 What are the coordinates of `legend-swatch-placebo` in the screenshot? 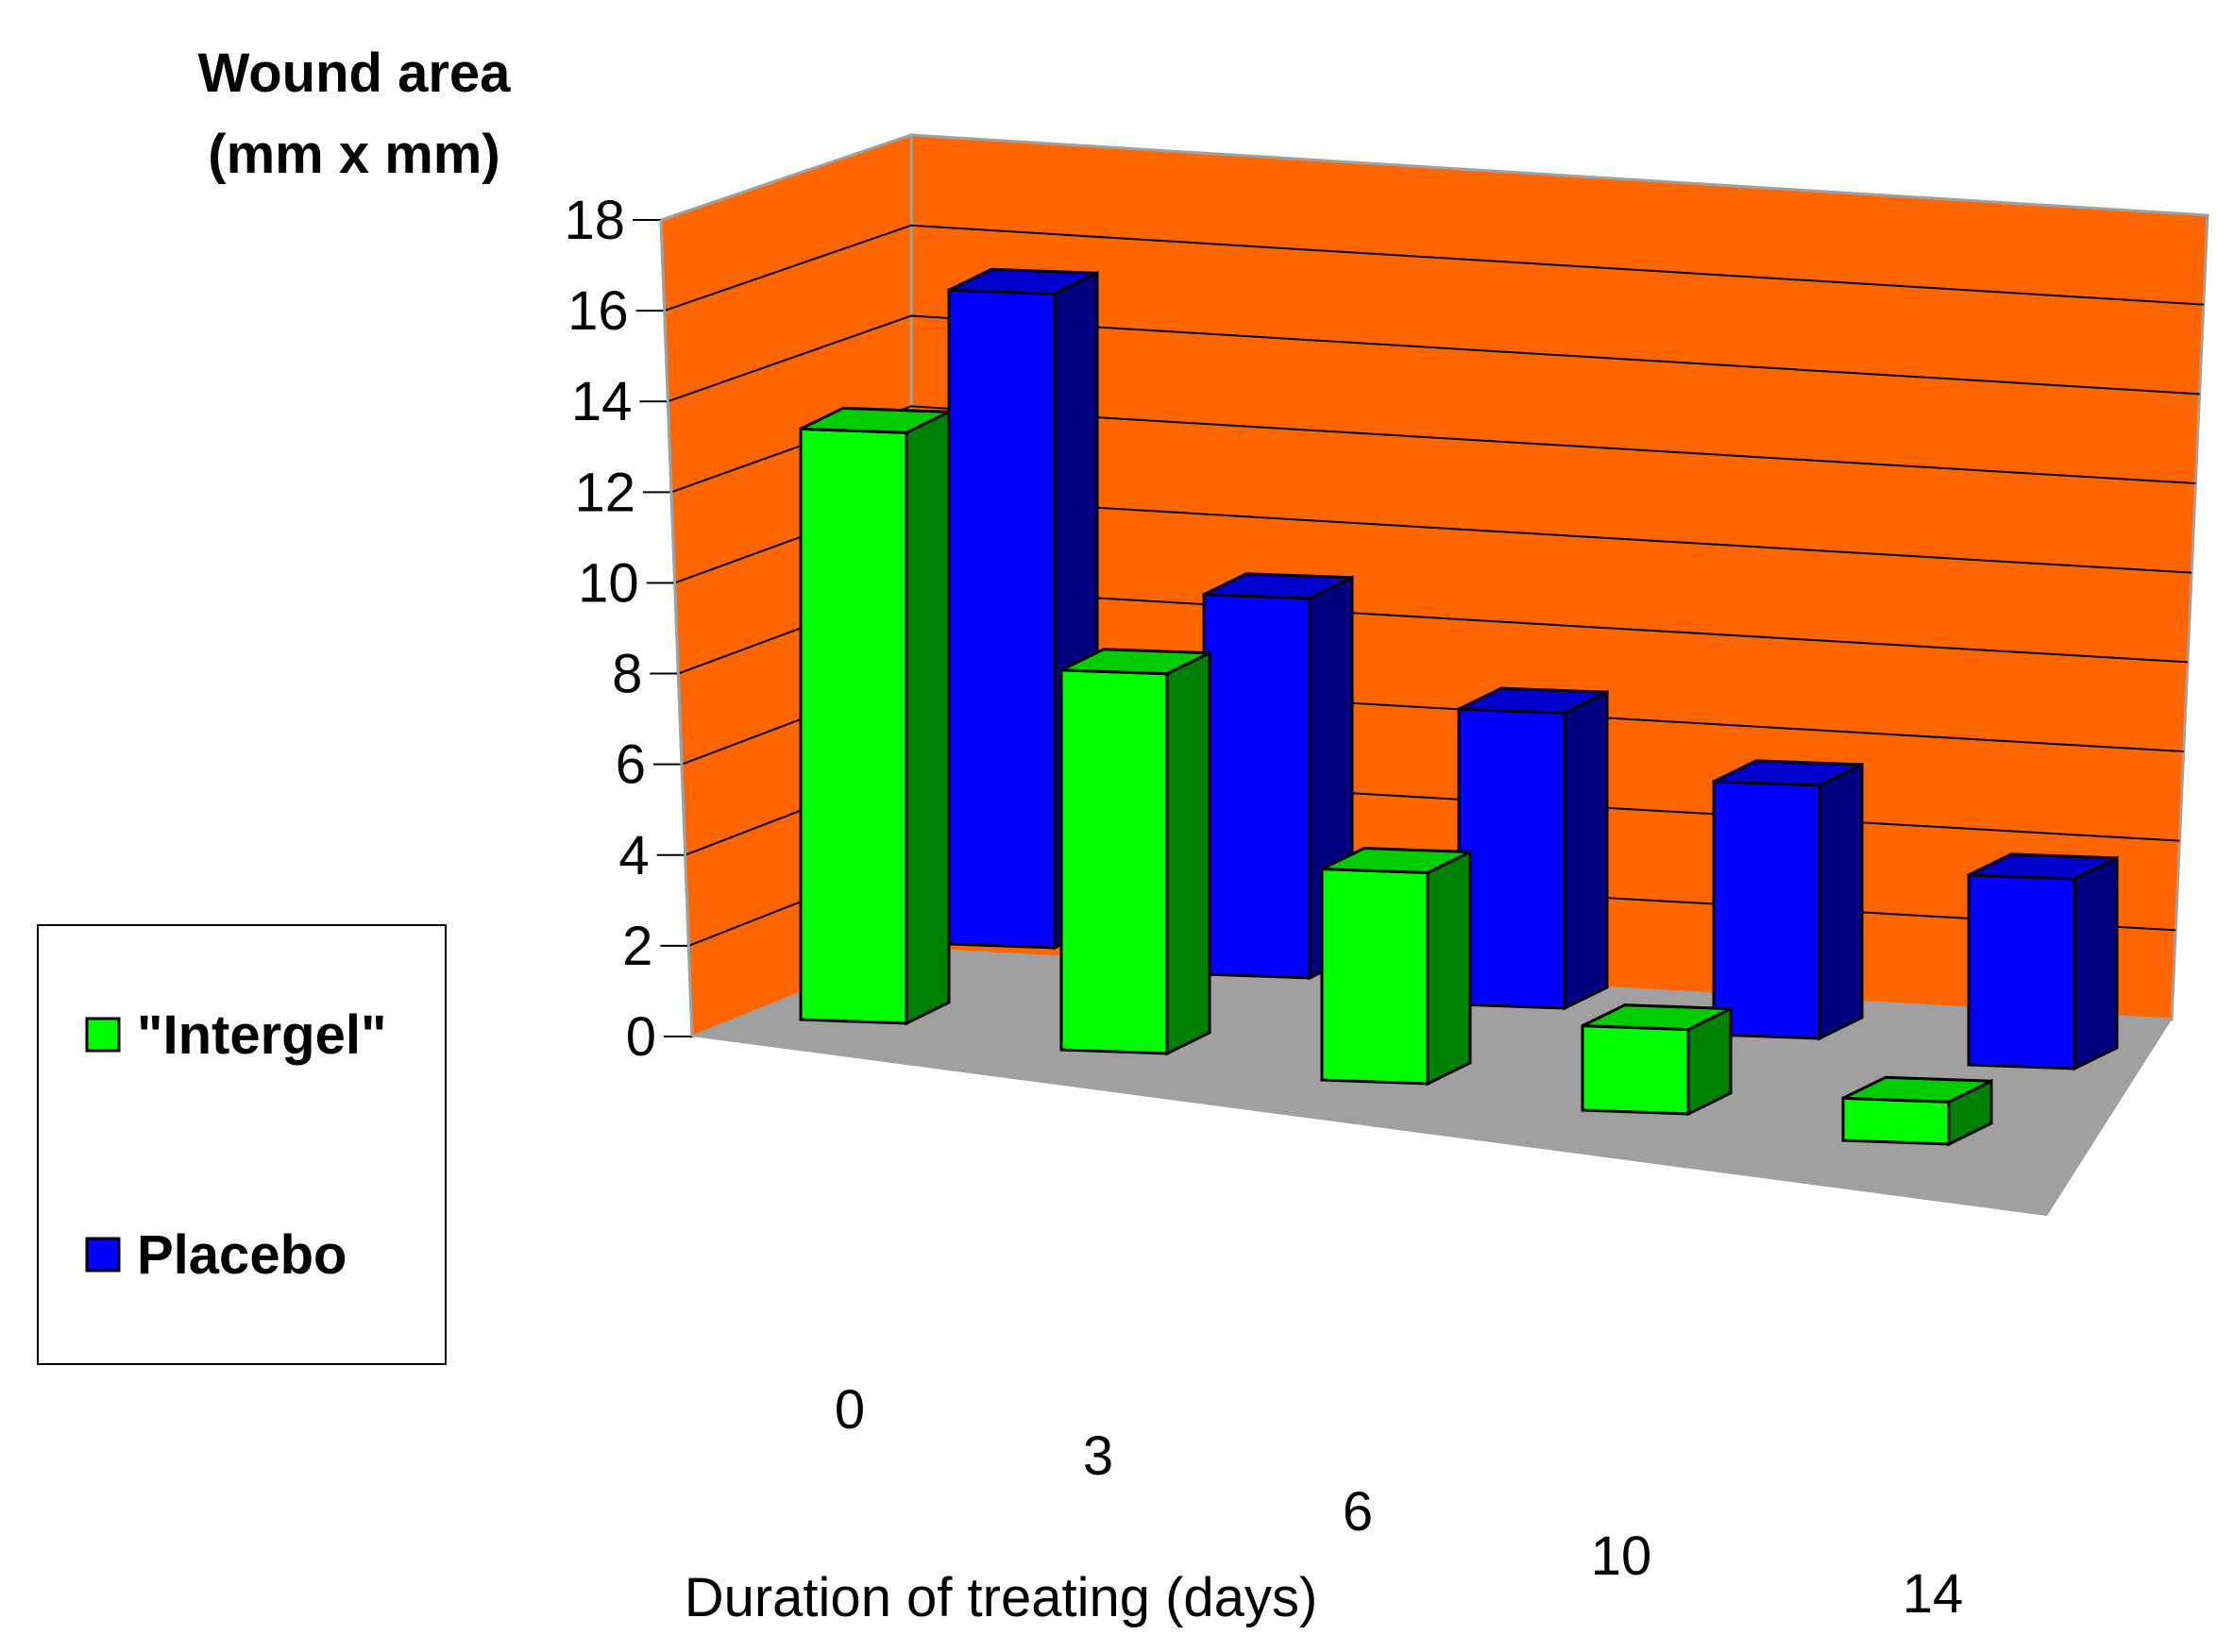 It's located at (103, 1255).